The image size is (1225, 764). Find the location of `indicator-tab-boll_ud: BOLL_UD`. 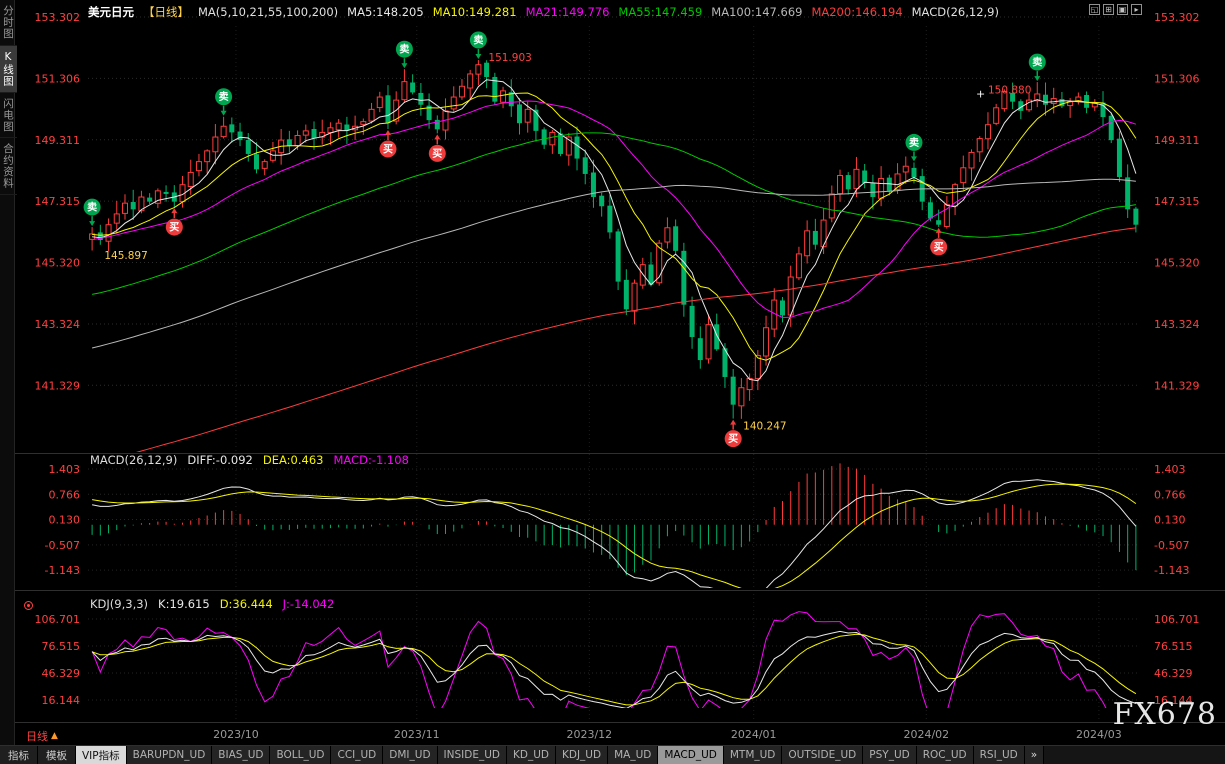

indicator-tab-boll_ud: BOLL_UD is located at coordinates (301, 755).